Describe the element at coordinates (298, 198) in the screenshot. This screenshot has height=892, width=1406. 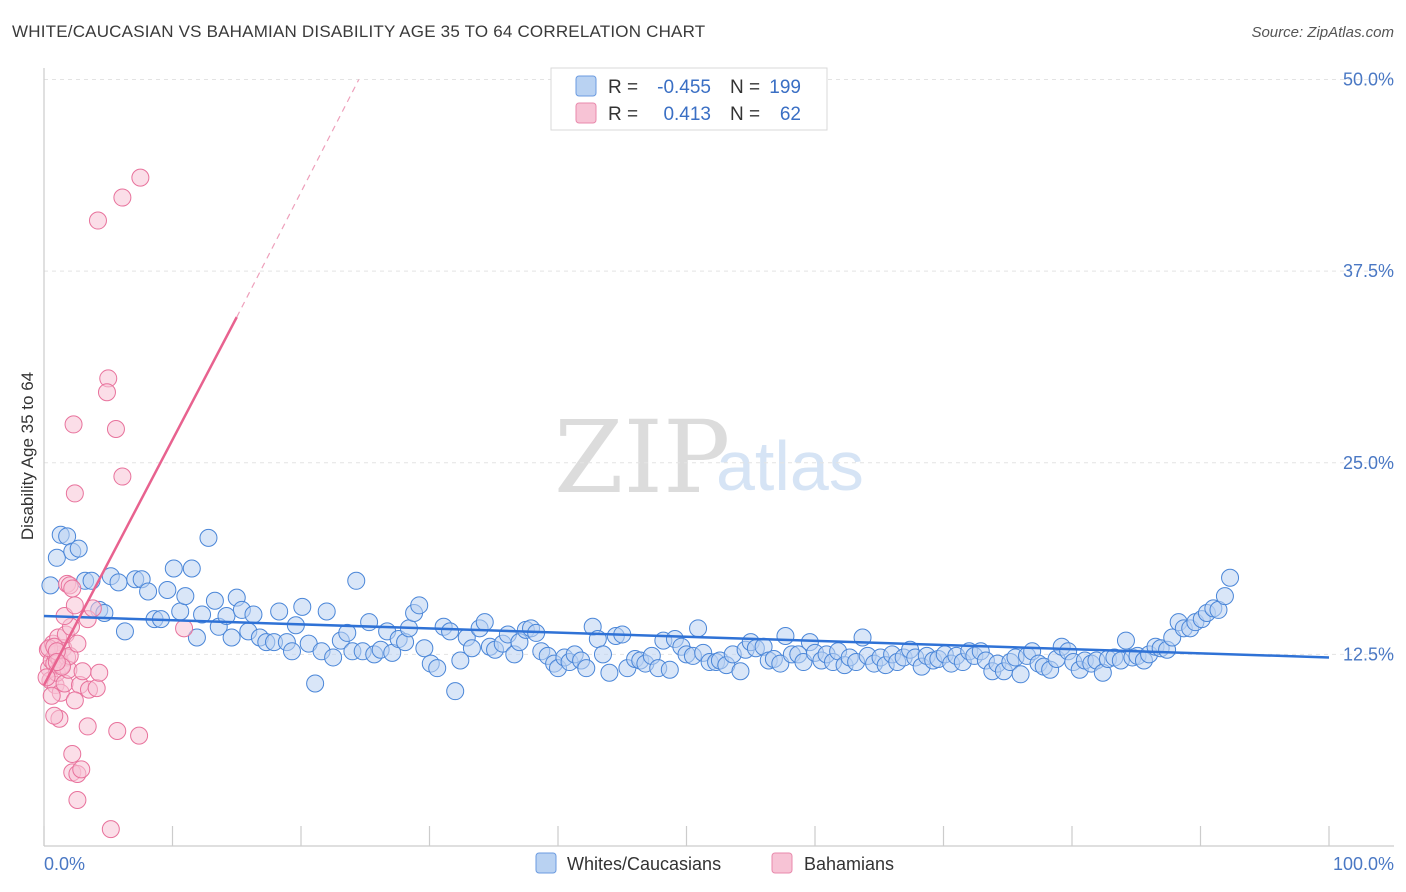
I see `bahamians-trend-extension` at that location.